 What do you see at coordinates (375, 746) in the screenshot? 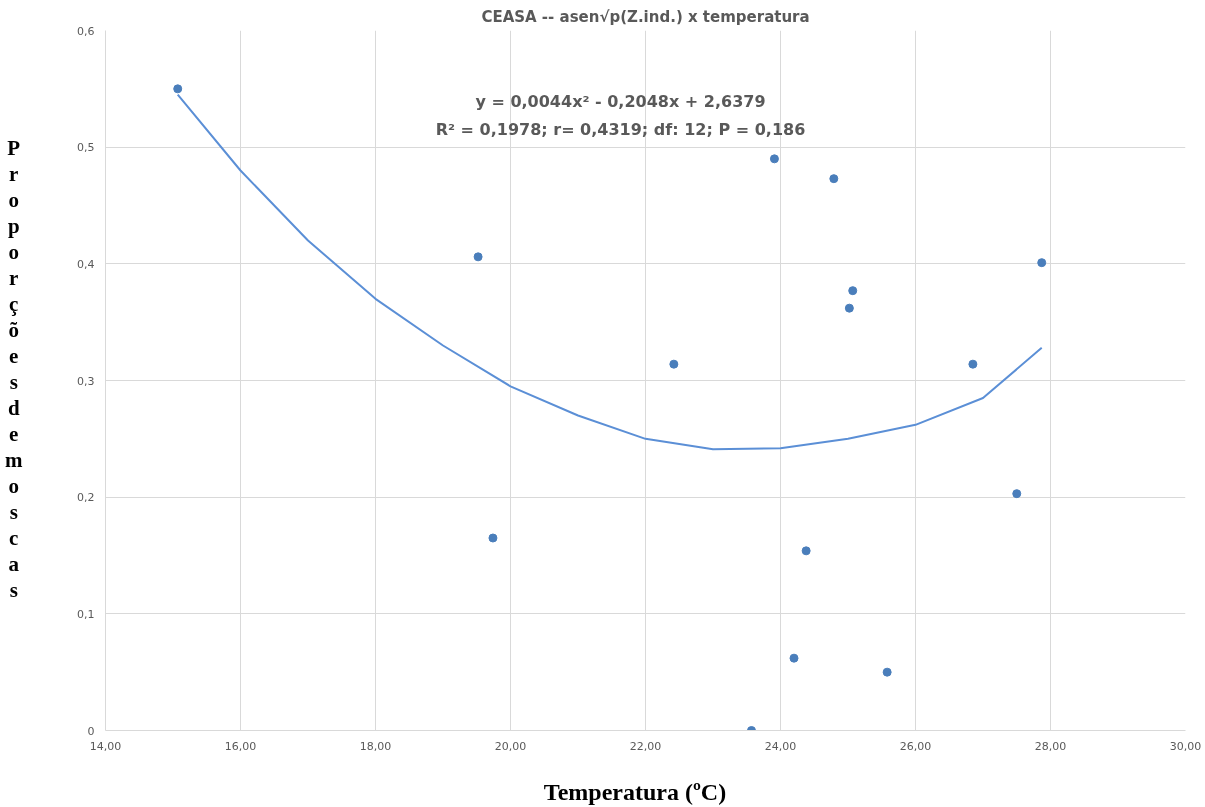
I see `x-tick-label: 18,00` at bounding box center [375, 746].